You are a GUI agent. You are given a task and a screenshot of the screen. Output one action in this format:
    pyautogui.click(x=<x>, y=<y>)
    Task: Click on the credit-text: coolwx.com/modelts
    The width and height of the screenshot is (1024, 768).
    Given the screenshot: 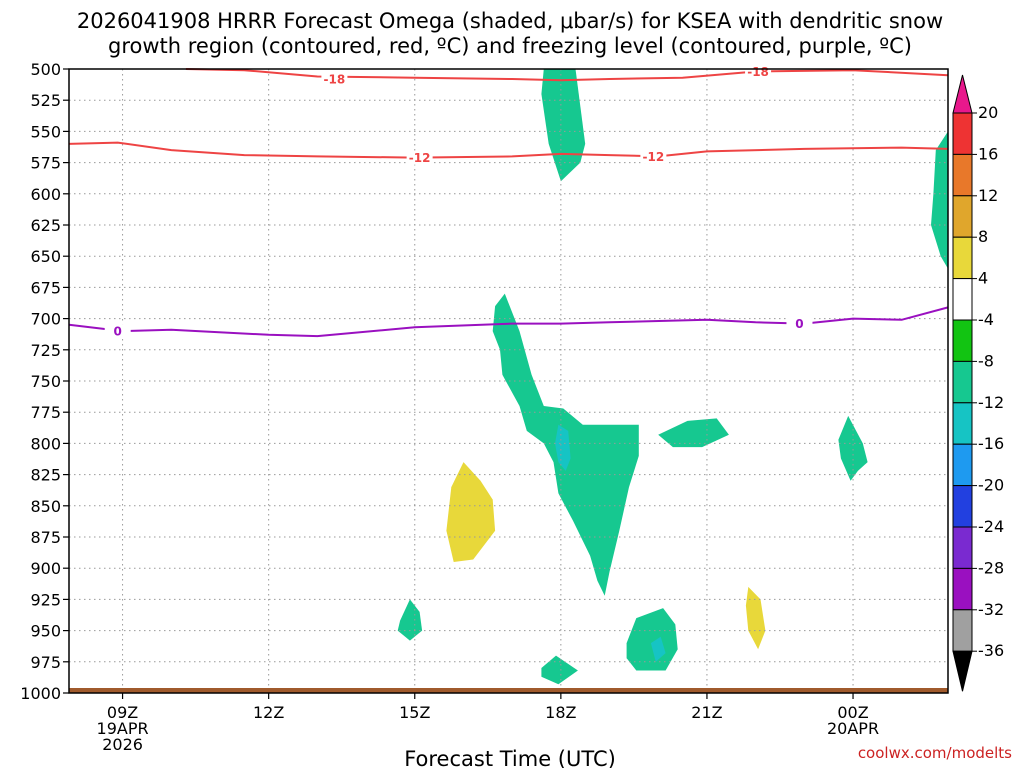 What is the action you would take?
    pyautogui.click(x=935, y=753)
    